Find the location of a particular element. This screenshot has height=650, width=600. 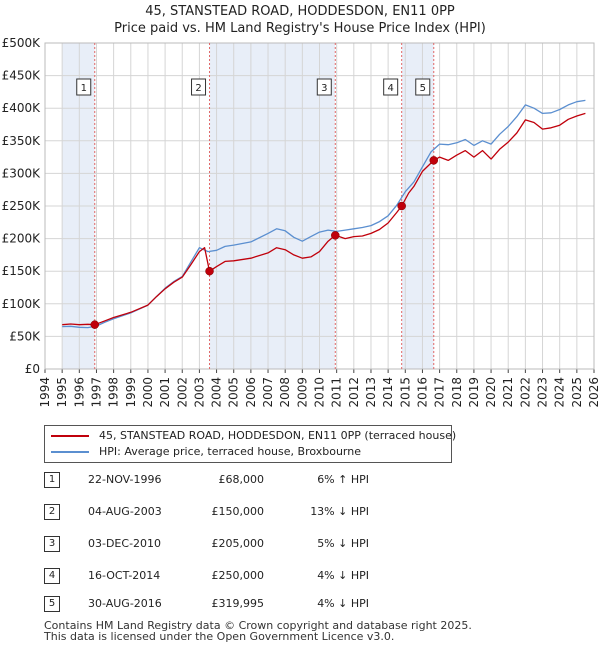

sale-price: £150,000 is located at coordinates (238, 511).